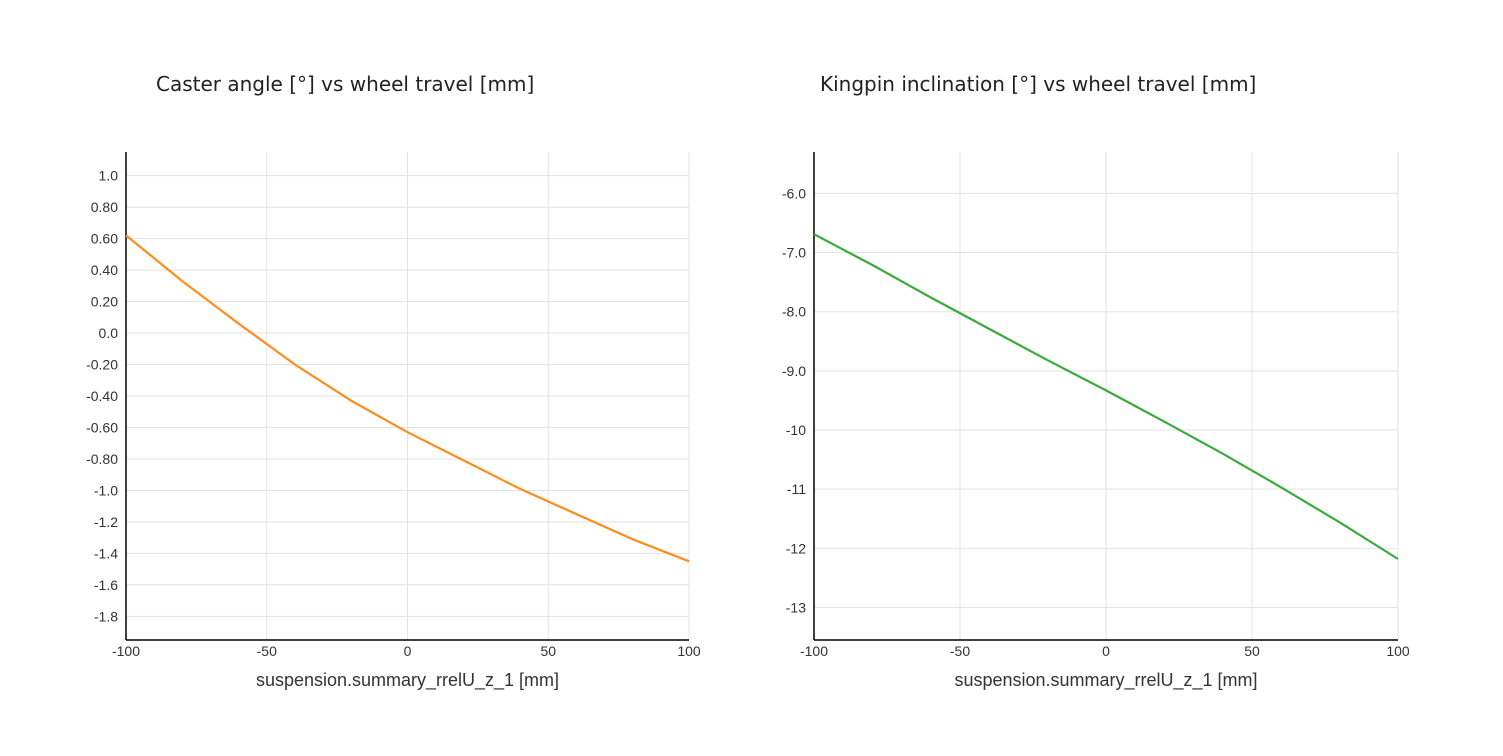 The image size is (1503, 756). I want to click on kingpin-x-tick-label: 50, so click(1252, 651).